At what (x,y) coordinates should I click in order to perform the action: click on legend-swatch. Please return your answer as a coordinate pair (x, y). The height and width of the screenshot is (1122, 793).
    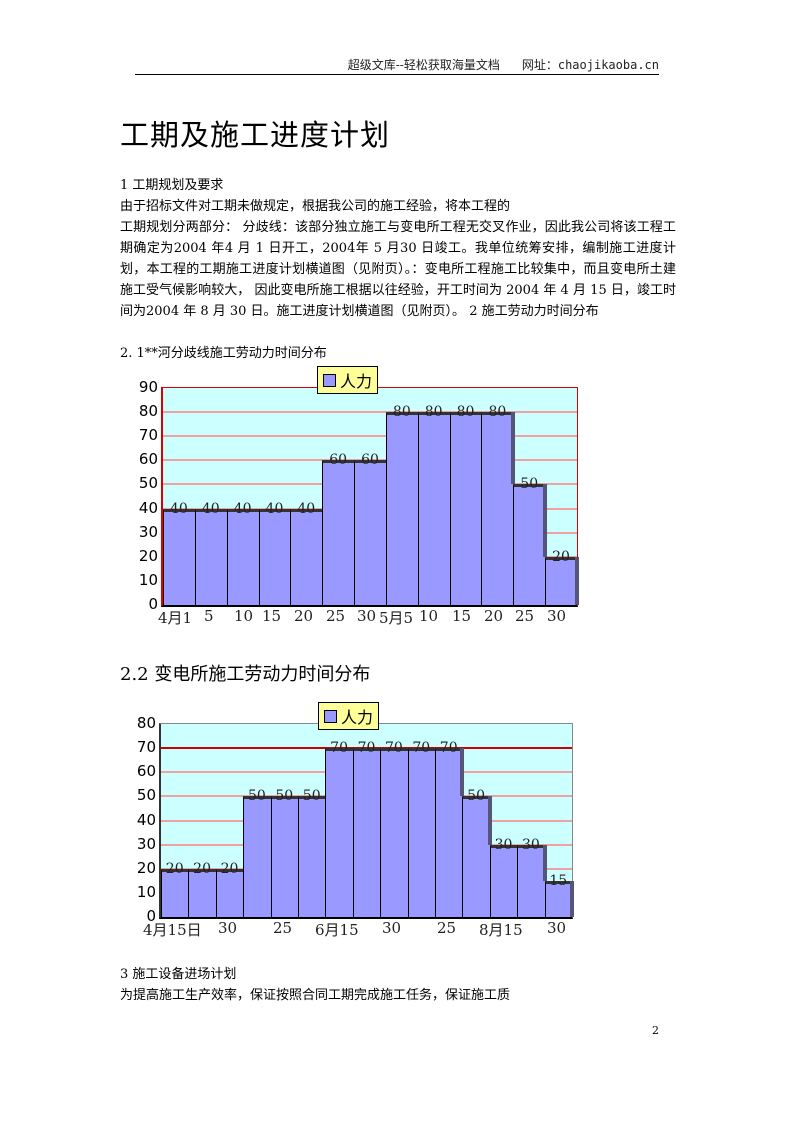
    Looking at the image, I should click on (329, 380).